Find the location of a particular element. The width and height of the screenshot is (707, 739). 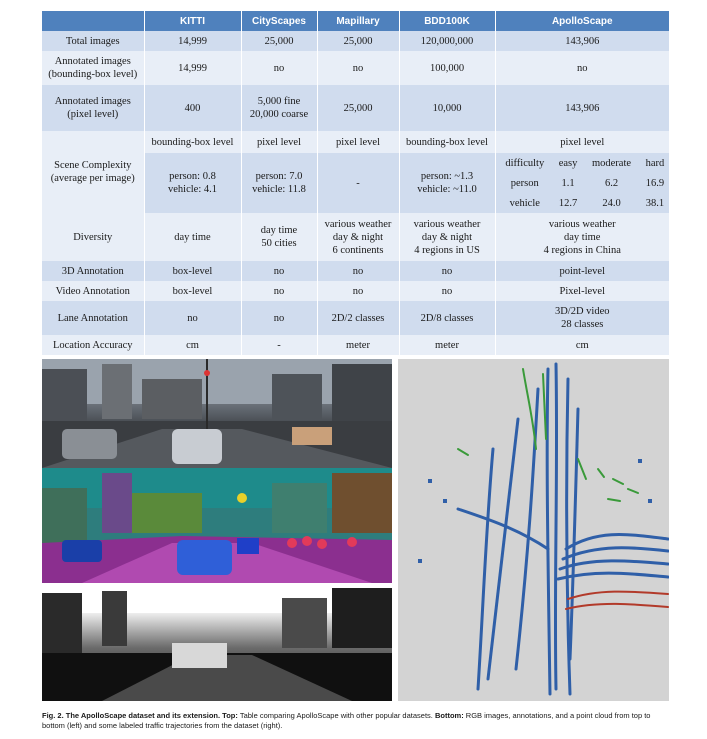

table-cell: day time is located at coordinates (193, 237).